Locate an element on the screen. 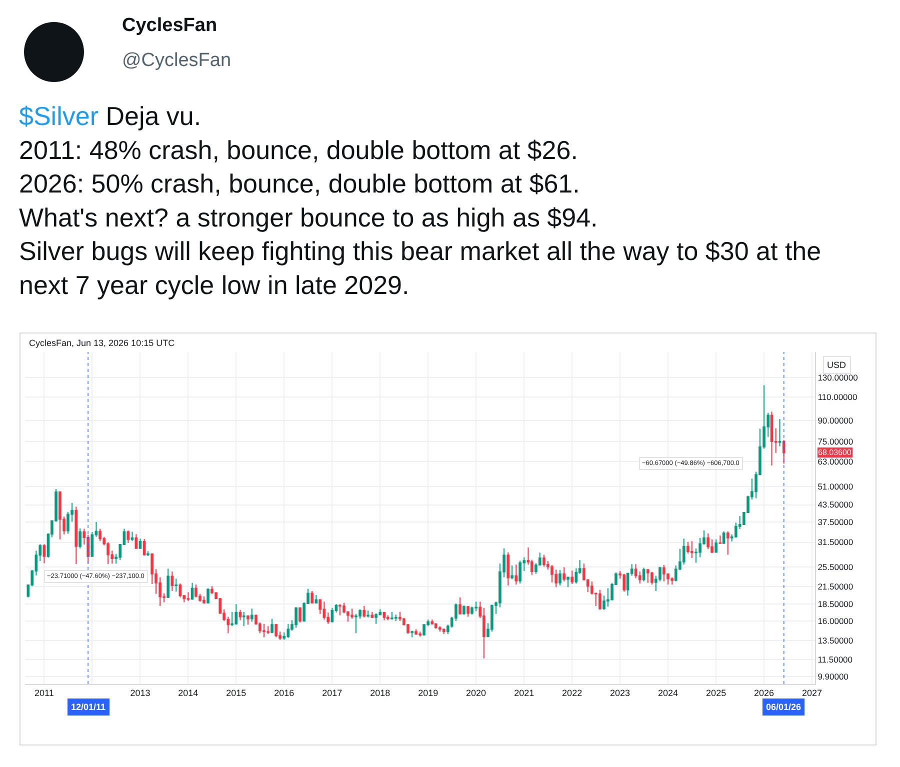 The image size is (900, 767). x-tick-label: 2011 is located at coordinates (44, 693).